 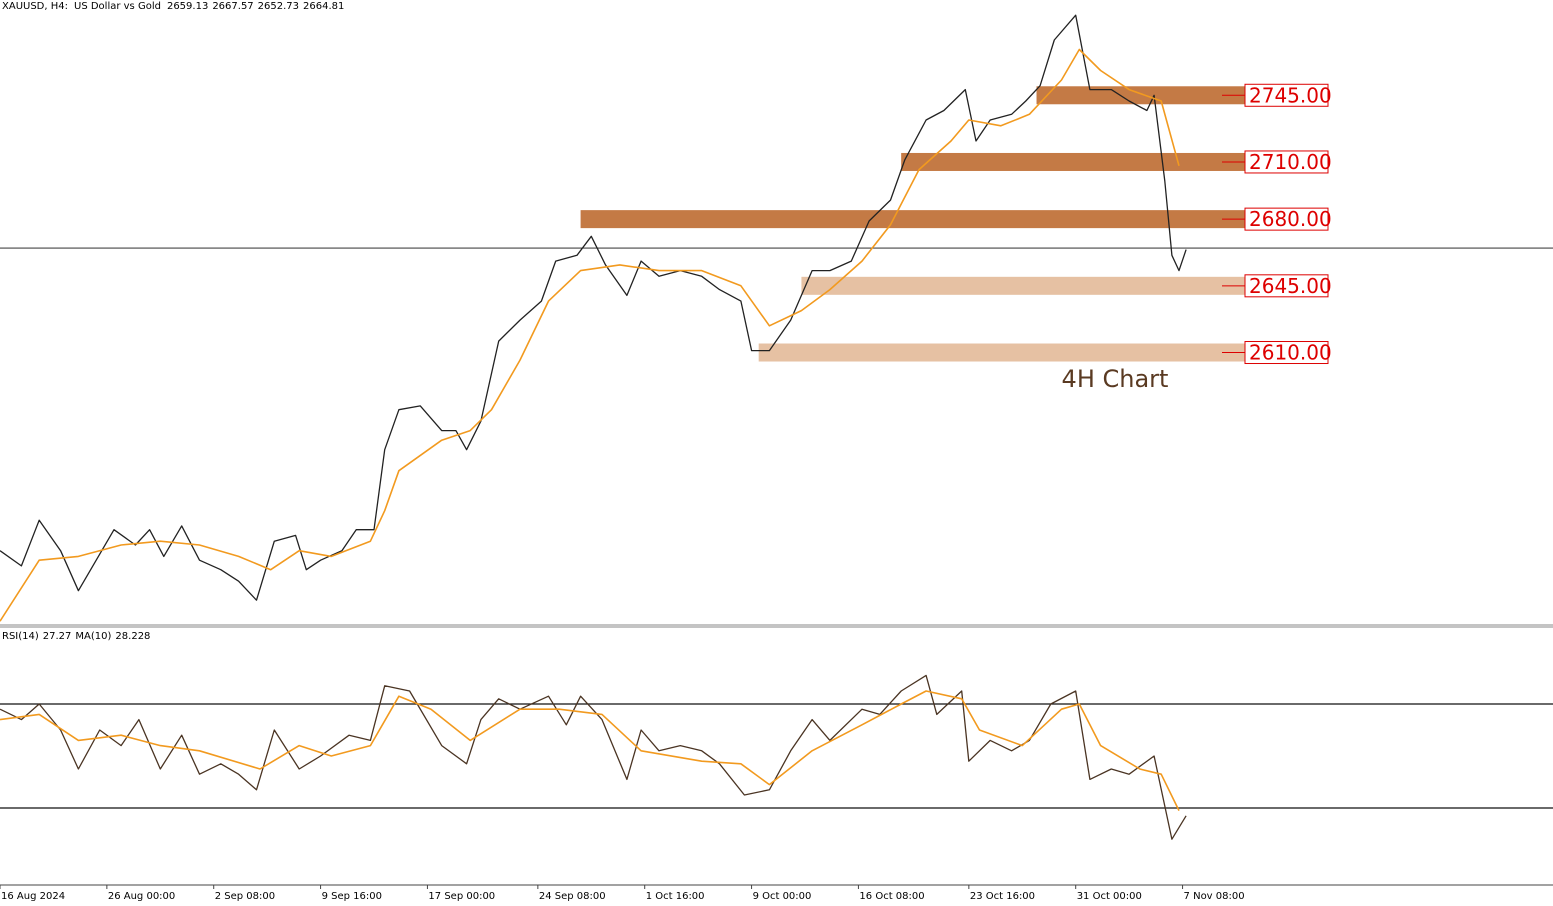 What do you see at coordinates (141, 896) in the screenshot?
I see `x-tick-label: 26 Aug 00:00` at bounding box center [141, 896].